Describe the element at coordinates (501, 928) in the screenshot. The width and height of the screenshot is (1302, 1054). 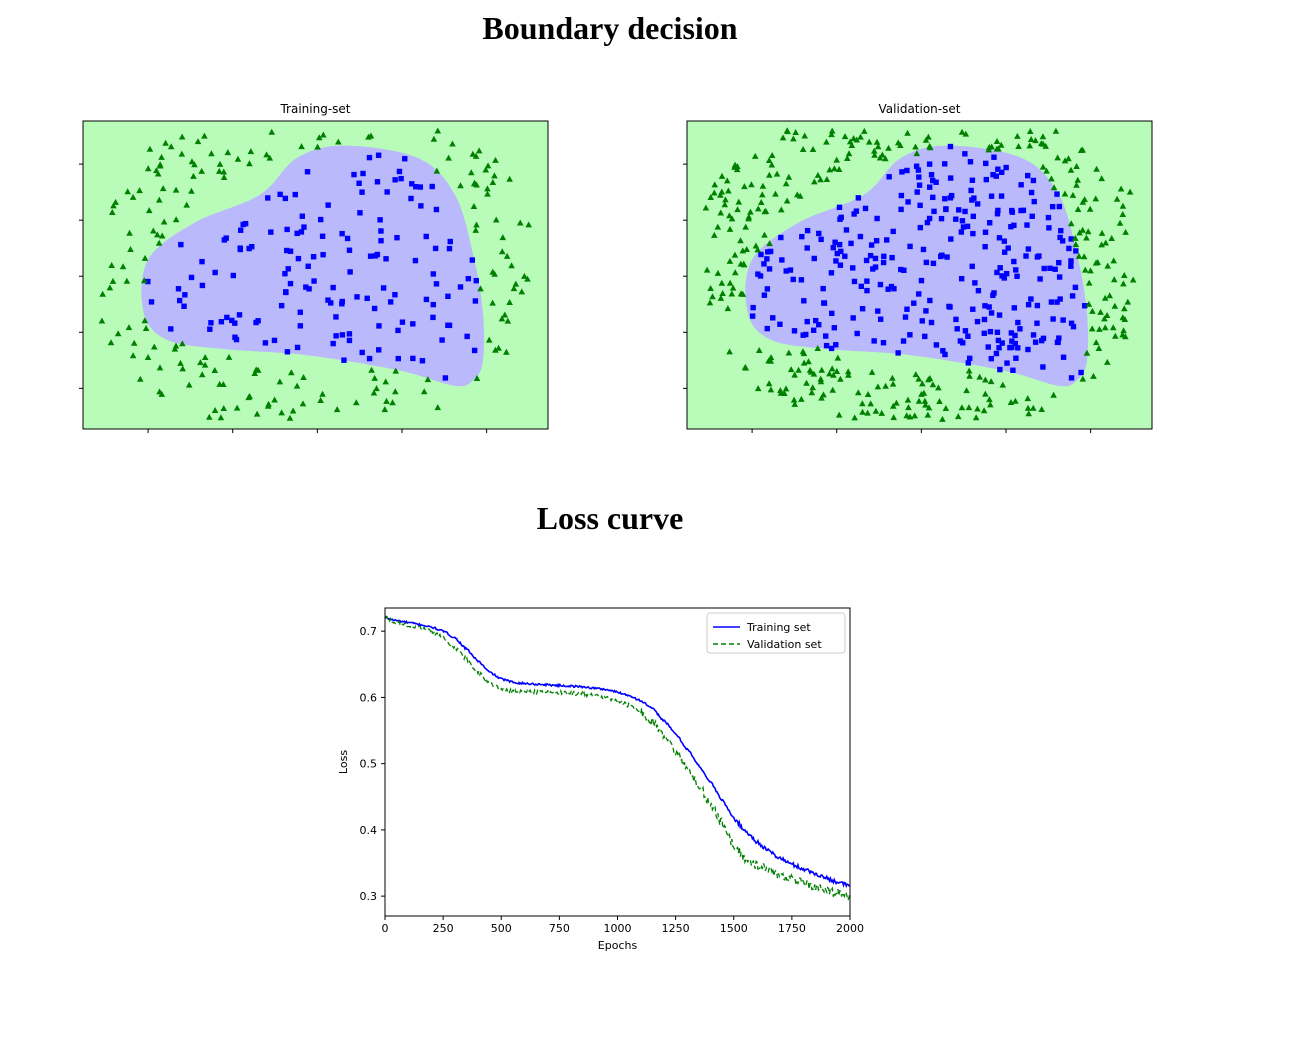
I see `x-tick-label: 500` at that location.